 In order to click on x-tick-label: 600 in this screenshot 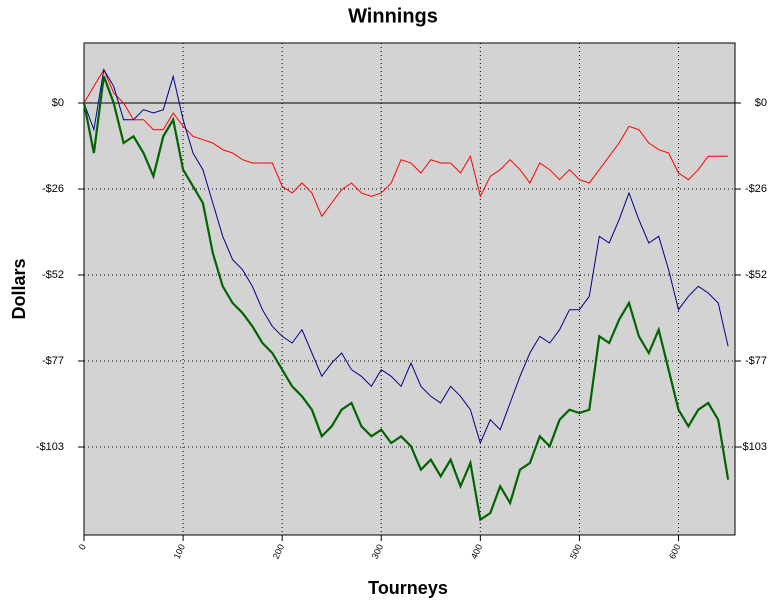, I will do `click(674, 552)`.